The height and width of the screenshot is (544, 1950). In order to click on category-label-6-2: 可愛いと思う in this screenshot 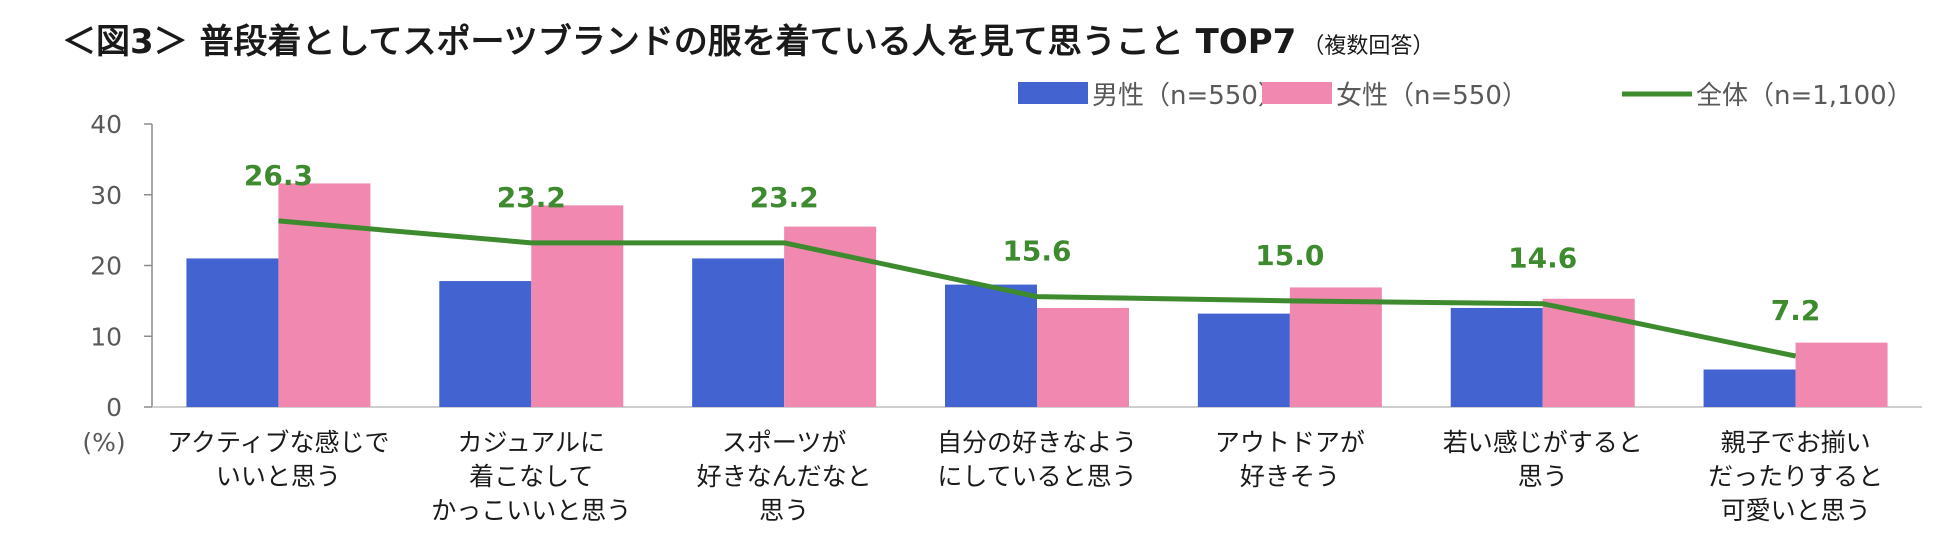, I will do `click(1796, 510)`.